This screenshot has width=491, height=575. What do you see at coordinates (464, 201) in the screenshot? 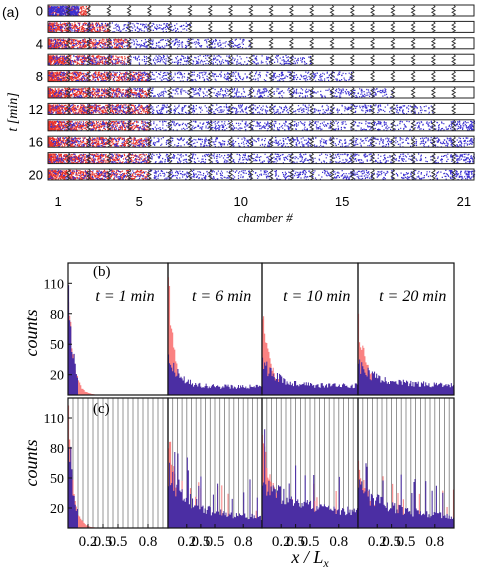
I see `panel-a-x-tick-label: 21` at bounding box center [464, 201].